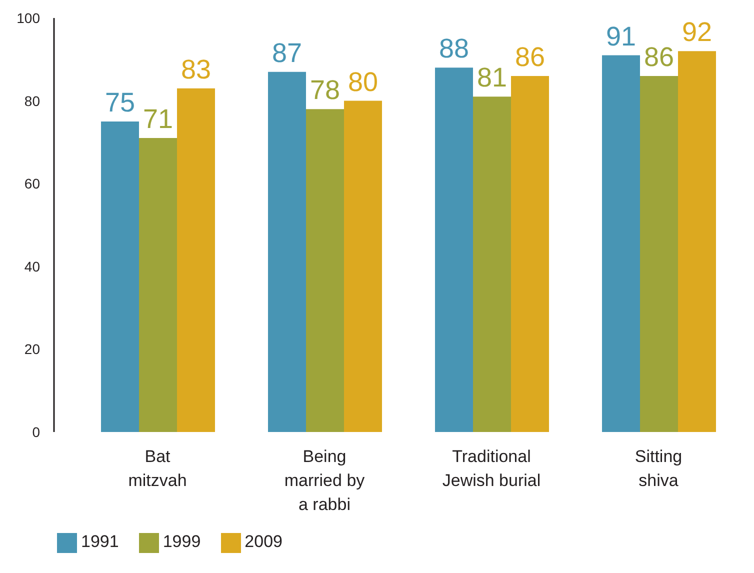 The height and width of the screenshot is (573, 754). Describe the element at coordinates (32, 184) in the screenshot. I see `y-tick-label: 60` at that location.